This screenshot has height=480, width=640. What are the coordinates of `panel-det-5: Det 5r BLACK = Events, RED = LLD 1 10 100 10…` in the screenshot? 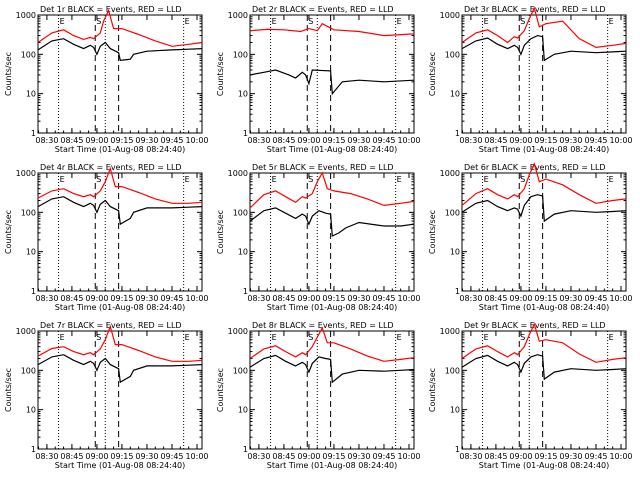 It's located at (318, 237).